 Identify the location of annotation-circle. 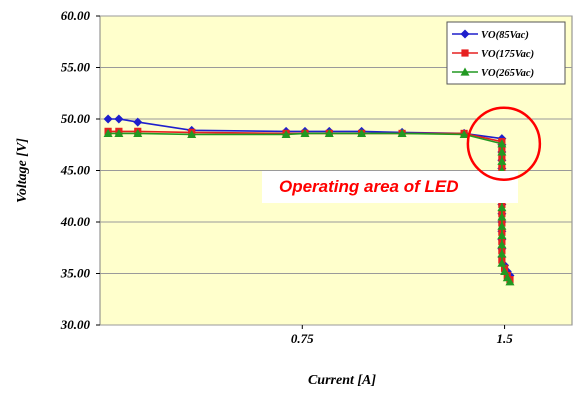
(504, 143).